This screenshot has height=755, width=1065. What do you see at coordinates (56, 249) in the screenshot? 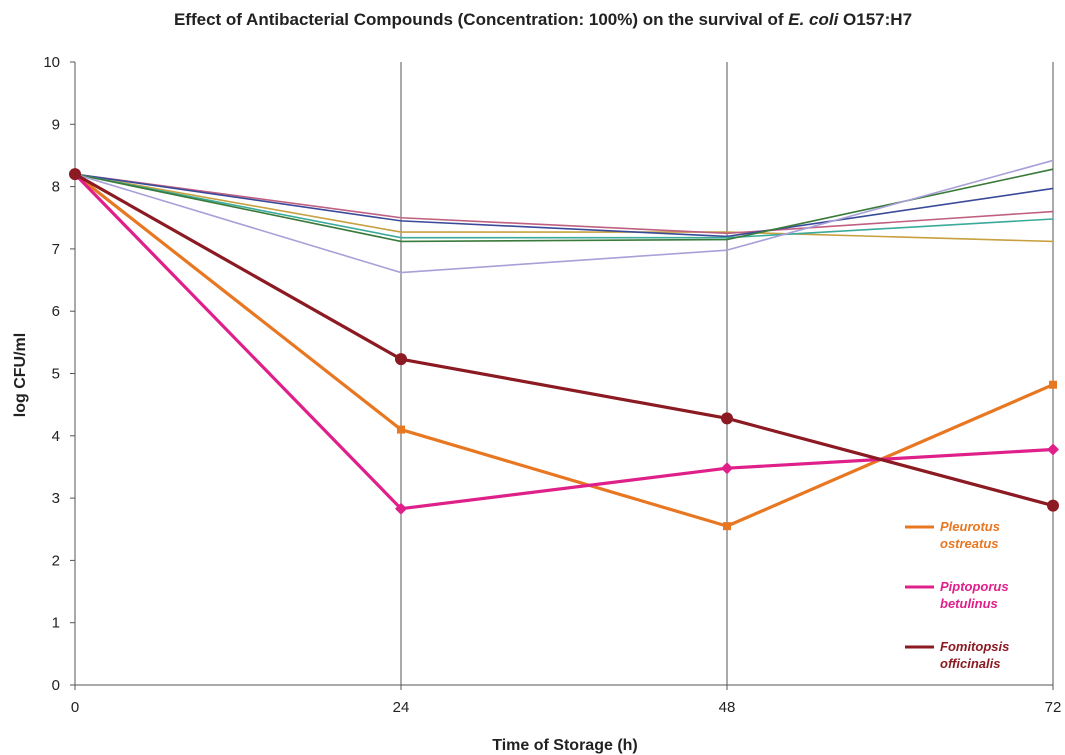
I see `y-tick-label: 7` at bounding box center [56, 249].